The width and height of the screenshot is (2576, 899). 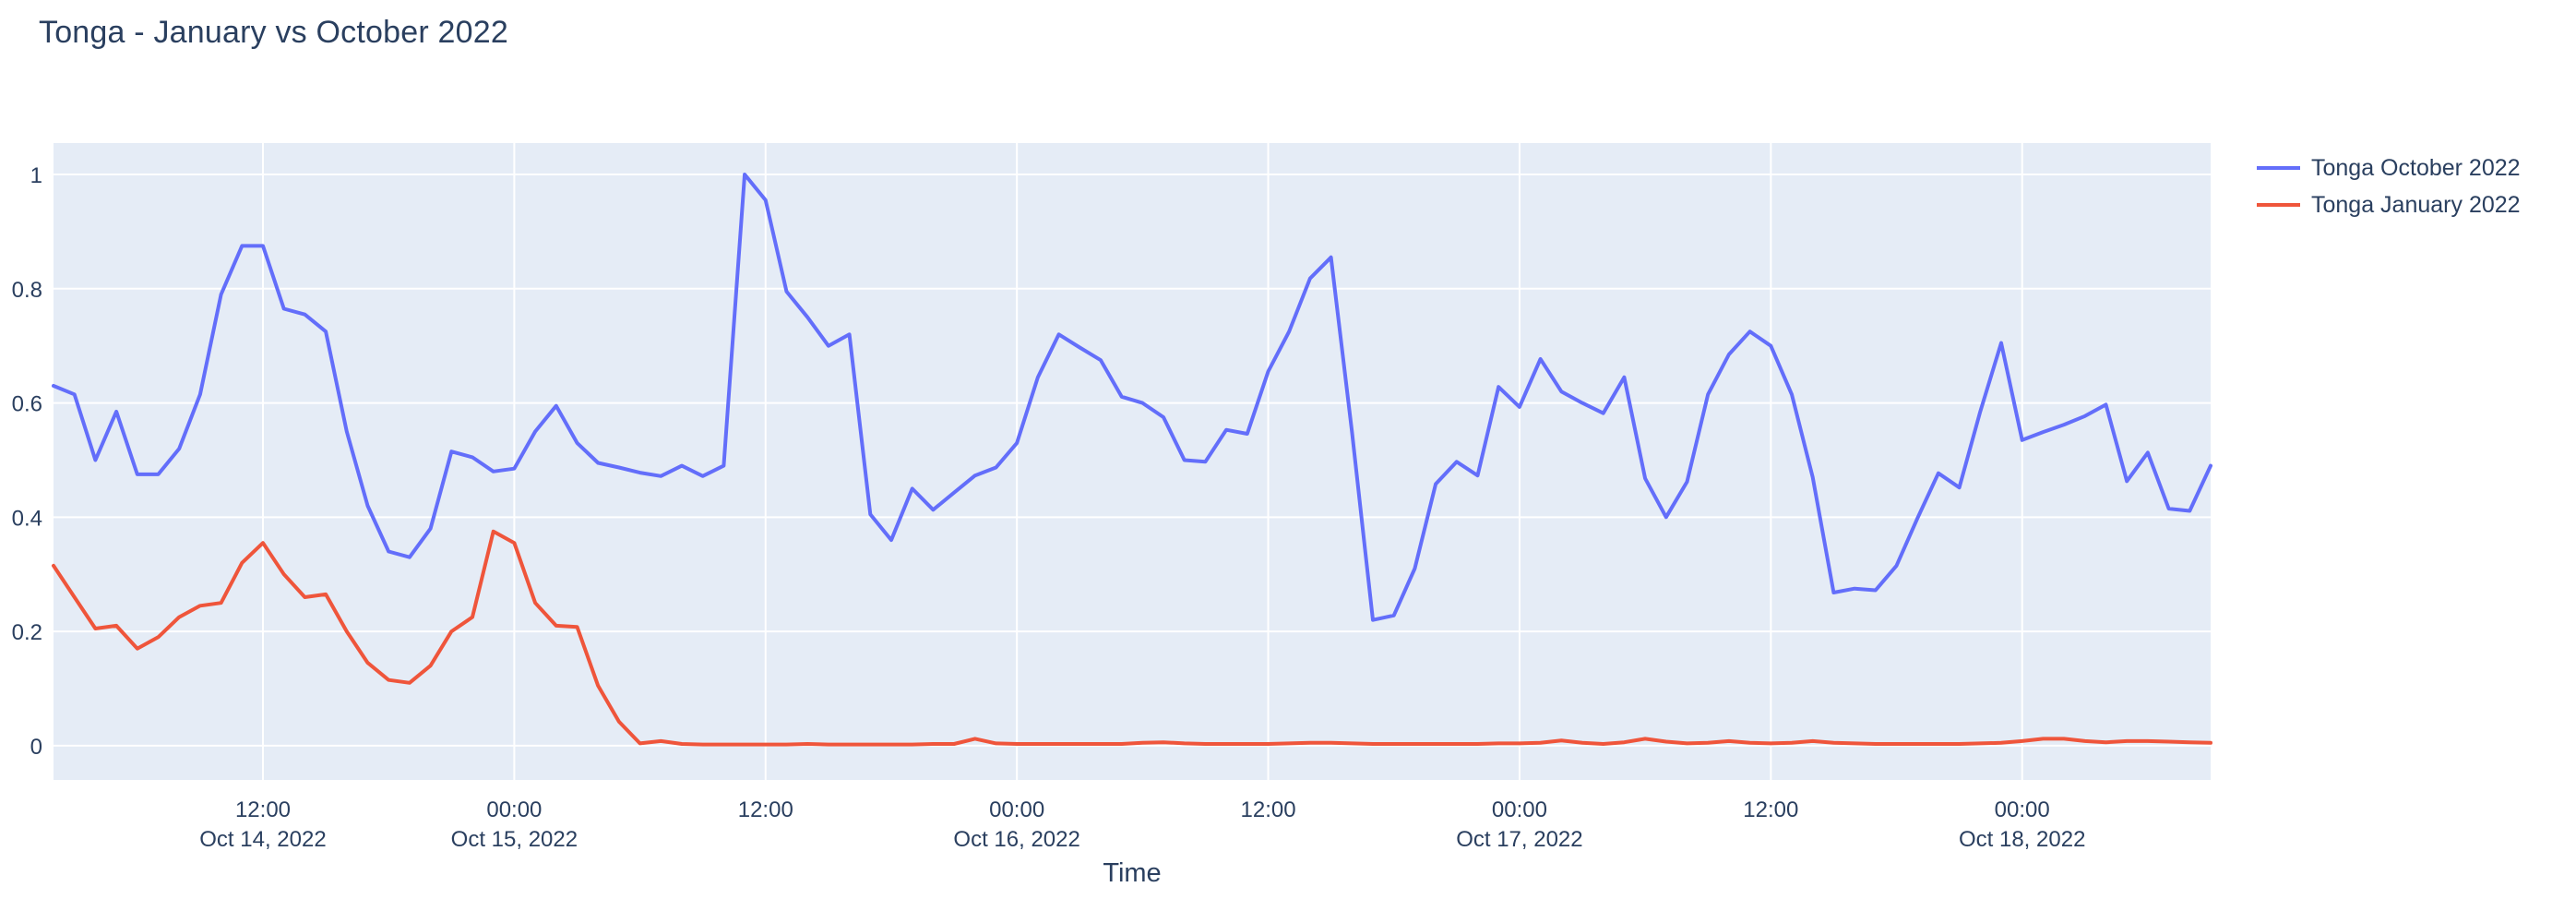 I want to click on x-tick-date-label: Oct 15, 2022, so click(x=514, y=839).